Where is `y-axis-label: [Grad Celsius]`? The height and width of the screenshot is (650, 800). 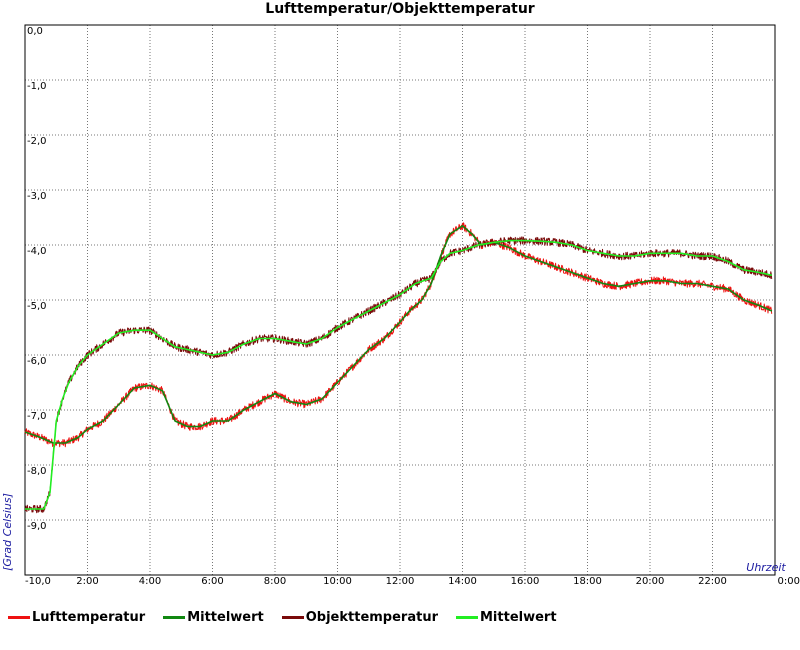
y-axis-label: [Grad Celsius] is located at coordinates (7, 532).